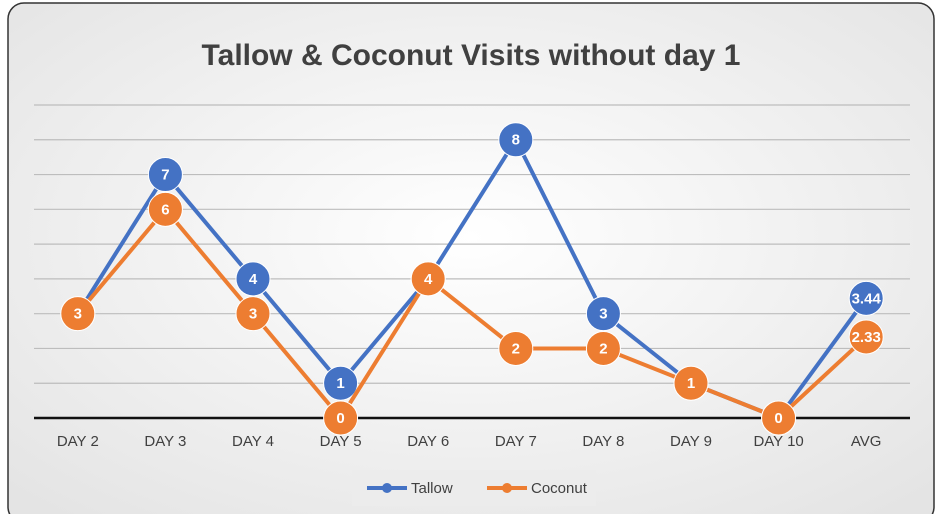 This screenshot has height=514, width=942. I want to click on legend-label: Tallow, so click(432, 488).